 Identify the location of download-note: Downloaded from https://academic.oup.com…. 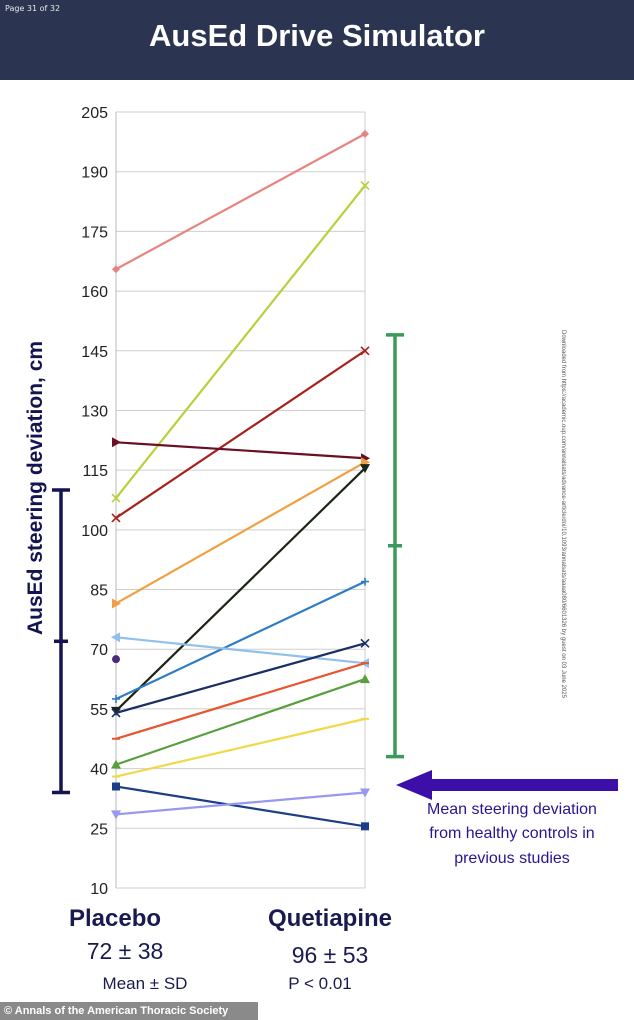
(563, 514).